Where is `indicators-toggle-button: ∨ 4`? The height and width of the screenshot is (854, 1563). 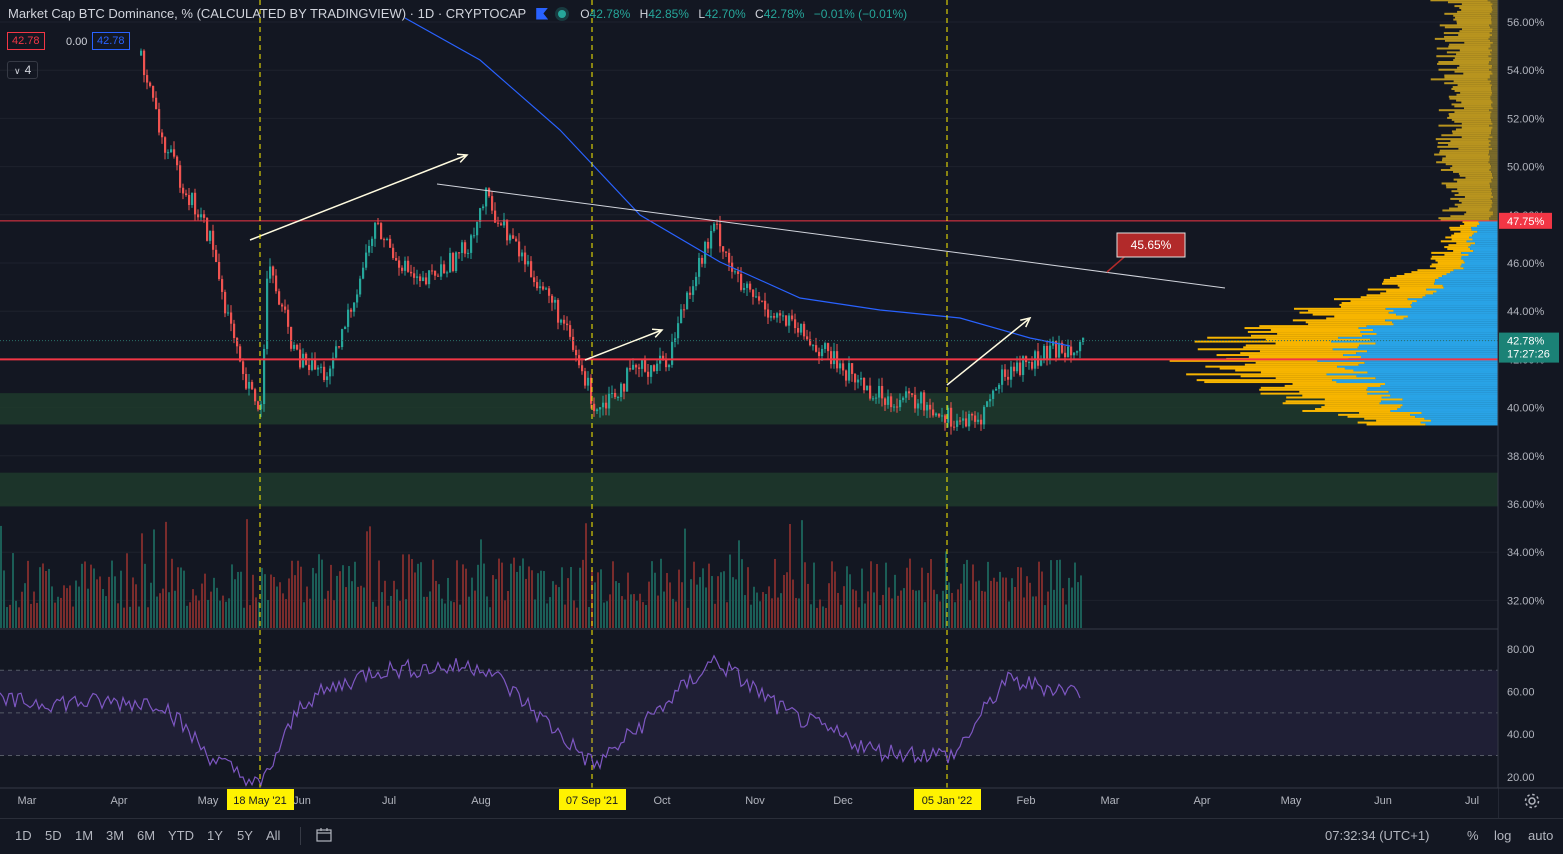
indicators-toggle-button: ∨ 4 is located at coordinates (23, 70).